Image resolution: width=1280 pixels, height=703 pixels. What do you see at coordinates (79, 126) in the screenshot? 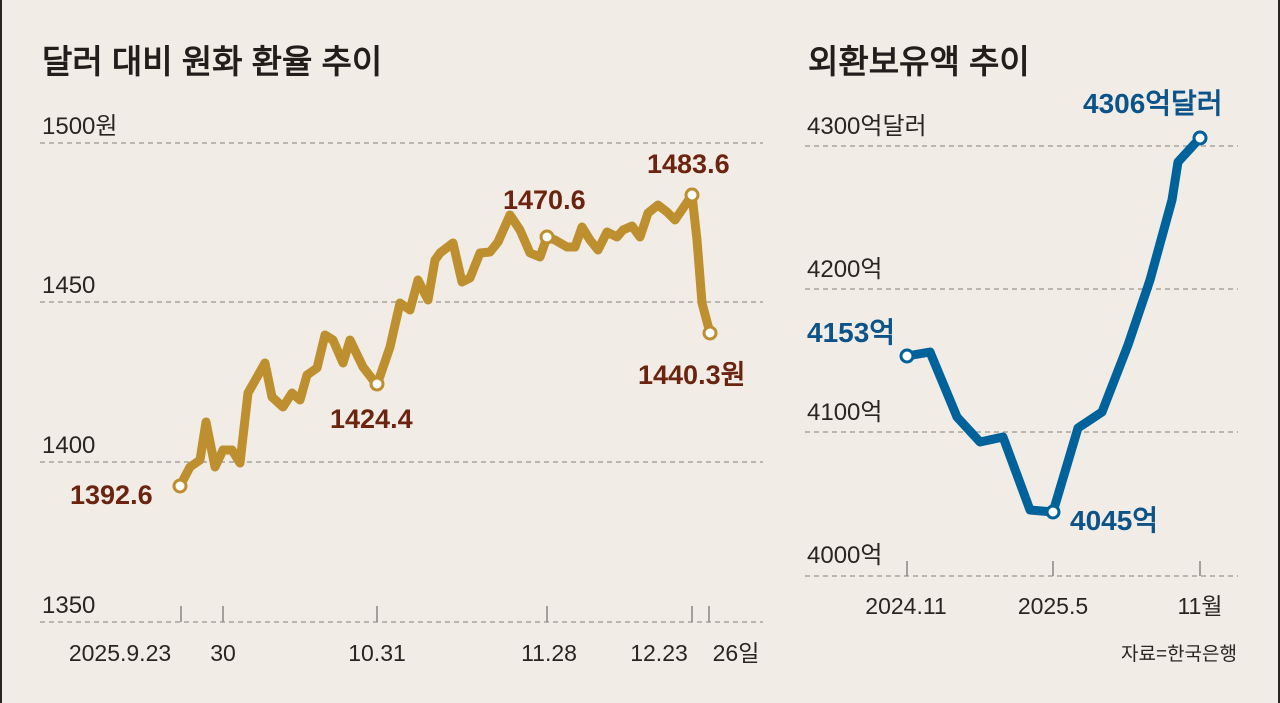
I see `y-tick-1500: 1500원` at bounding box center [79, 126].